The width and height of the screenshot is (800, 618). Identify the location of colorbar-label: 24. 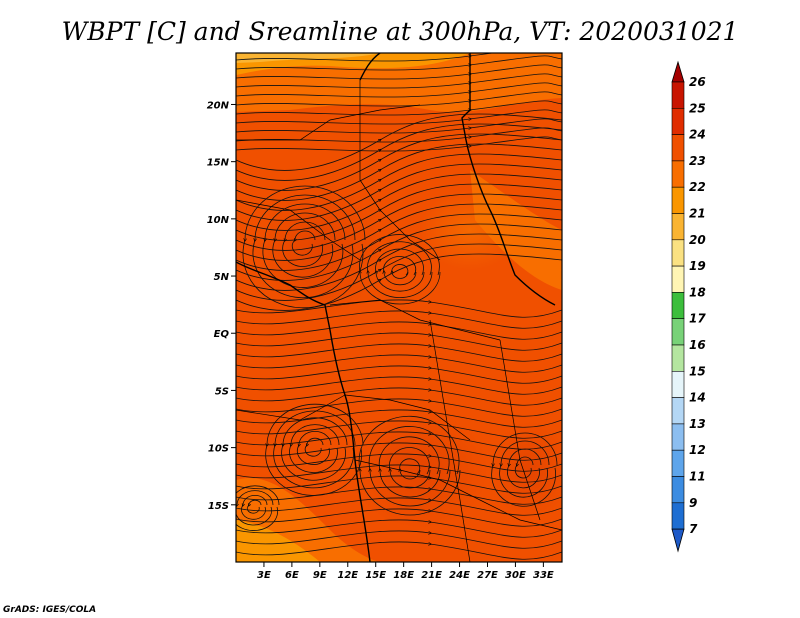
(697, 135).